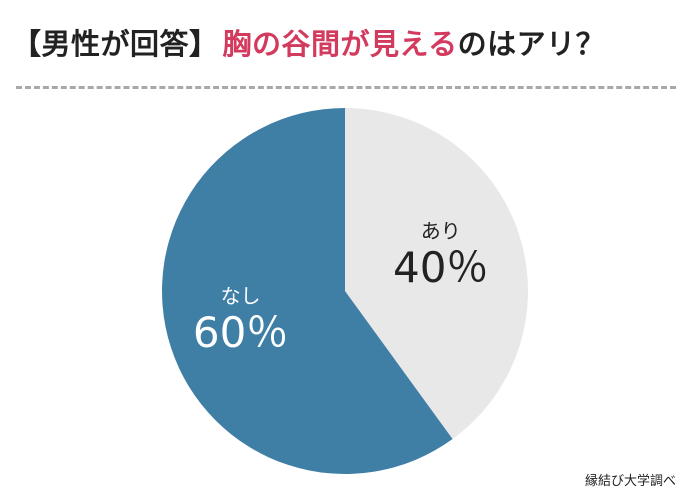  Describe the element at coordinates (531, 44) in the screenshot. I see `title-rest: のはアリ？` at that location.